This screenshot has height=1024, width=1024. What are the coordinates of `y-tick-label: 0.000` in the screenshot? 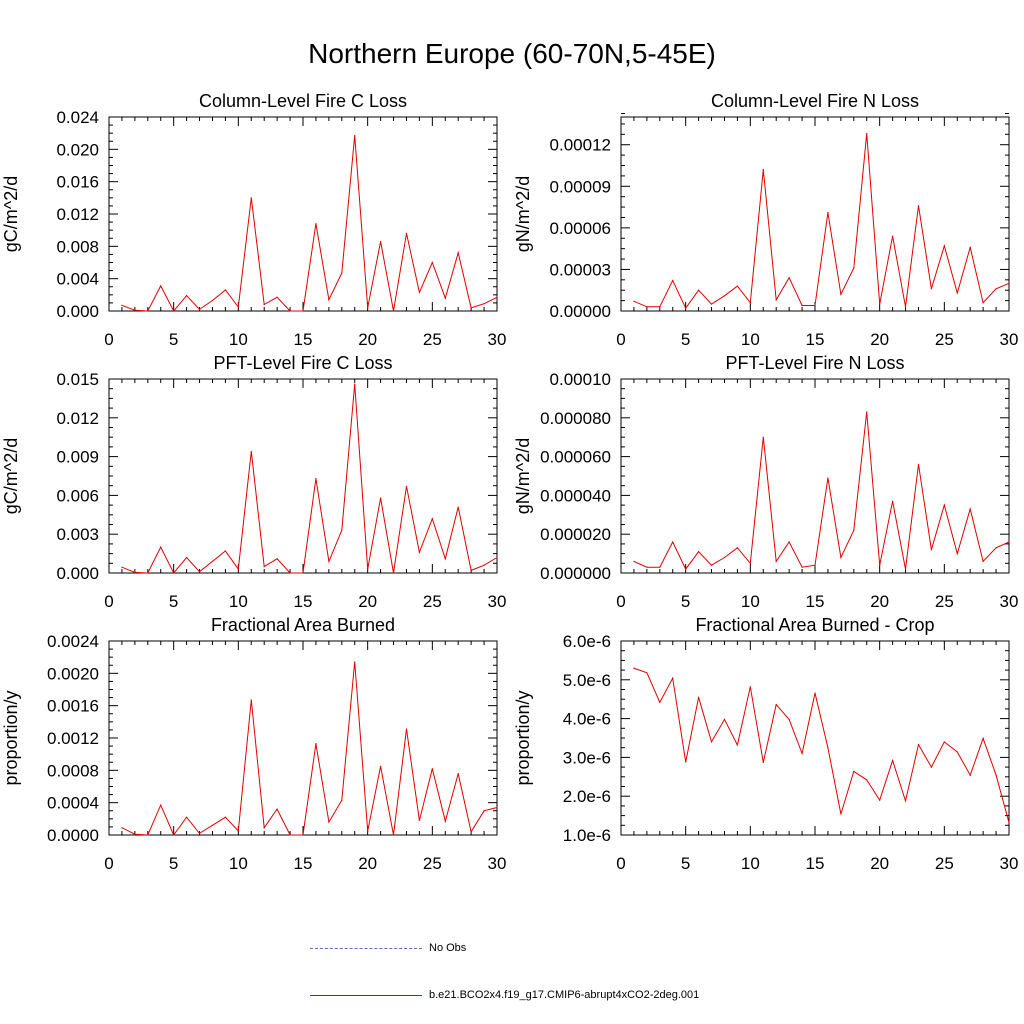 It's located at (77, 573).